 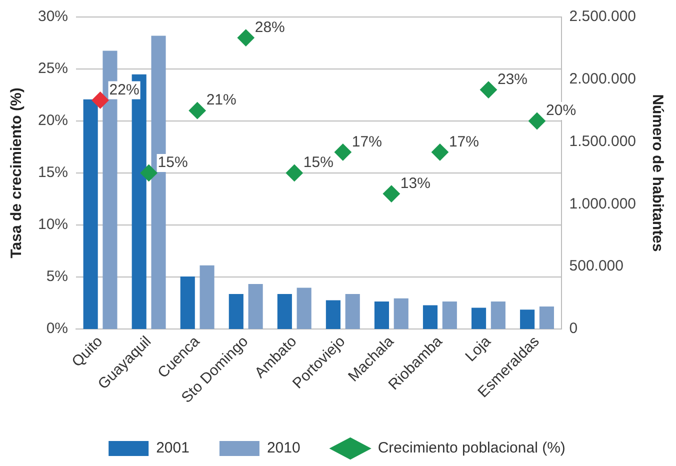 I want to click on y-tick-label: 10%, so click(x=53, y=225).